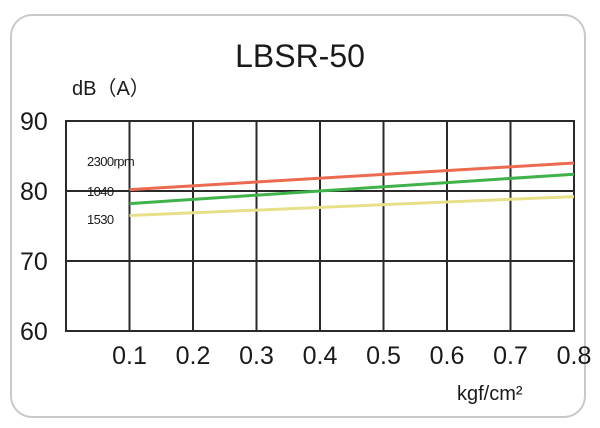 This screenshot has width=600, height=428. What do you see at coordinates (574, 356) in the screenshot?
I see `x-tick-label-7: 0.8` at bounding box center [574, 356].